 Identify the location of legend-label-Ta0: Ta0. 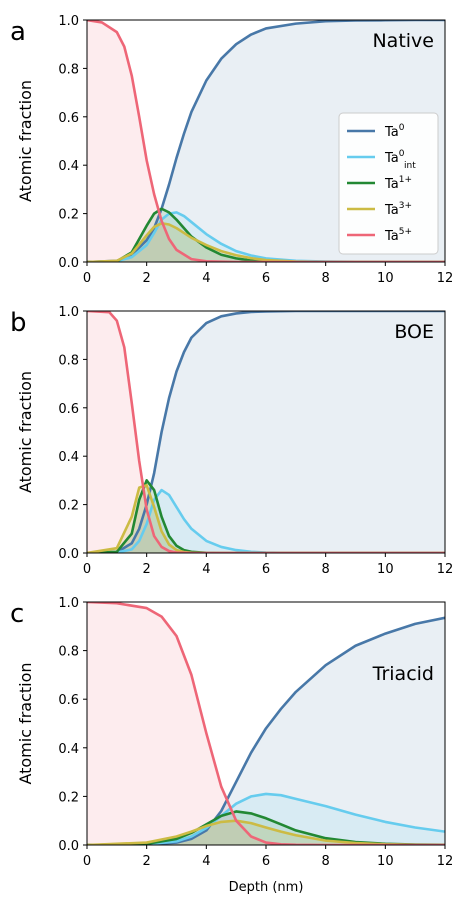
(394, 131).